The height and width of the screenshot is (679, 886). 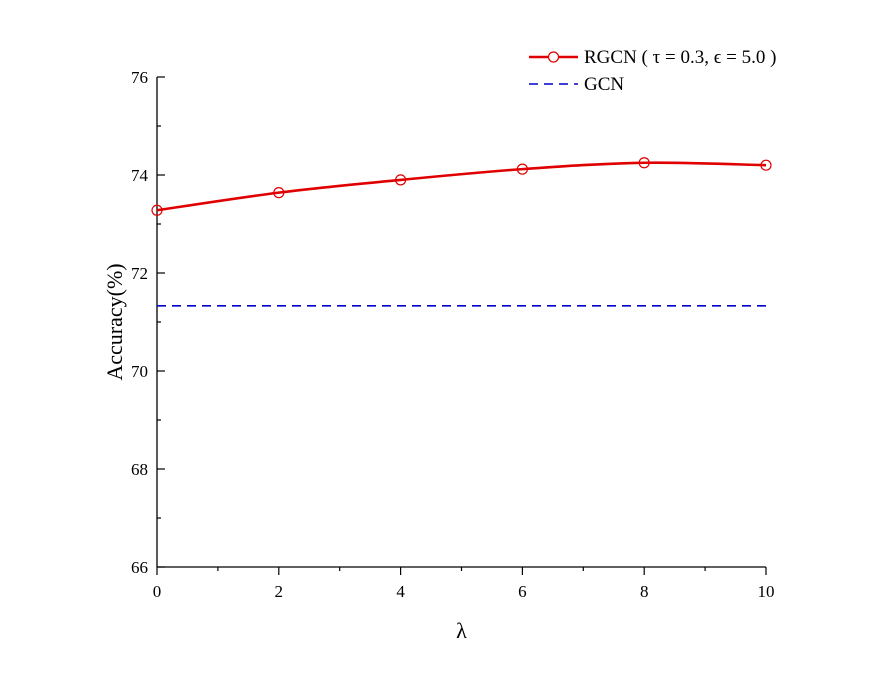 What do you see at coordinates (139, 469) in the screenshot?
I see `y-tick-label: 68` at bounding box center [139, 469].